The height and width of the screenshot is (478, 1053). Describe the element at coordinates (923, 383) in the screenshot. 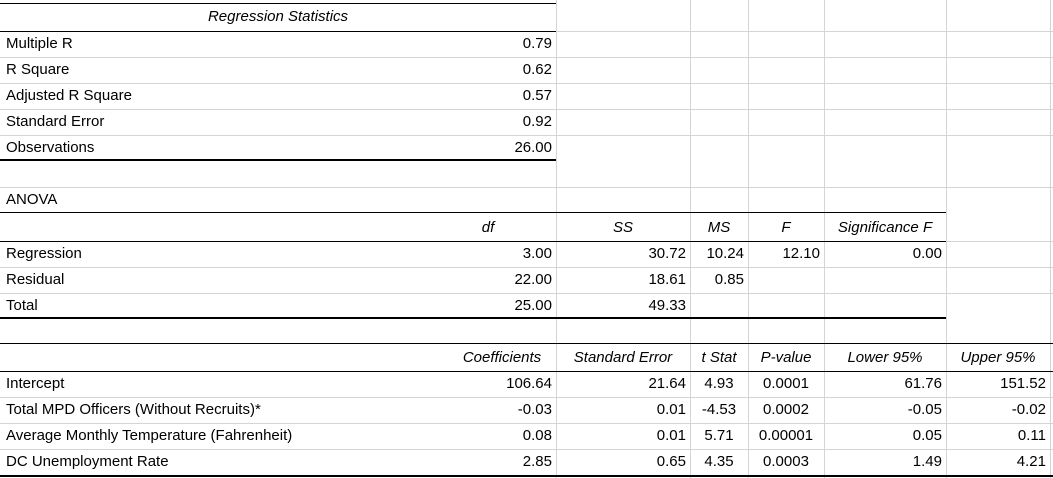

I see `coef-lower-95: 61.76` at that location.